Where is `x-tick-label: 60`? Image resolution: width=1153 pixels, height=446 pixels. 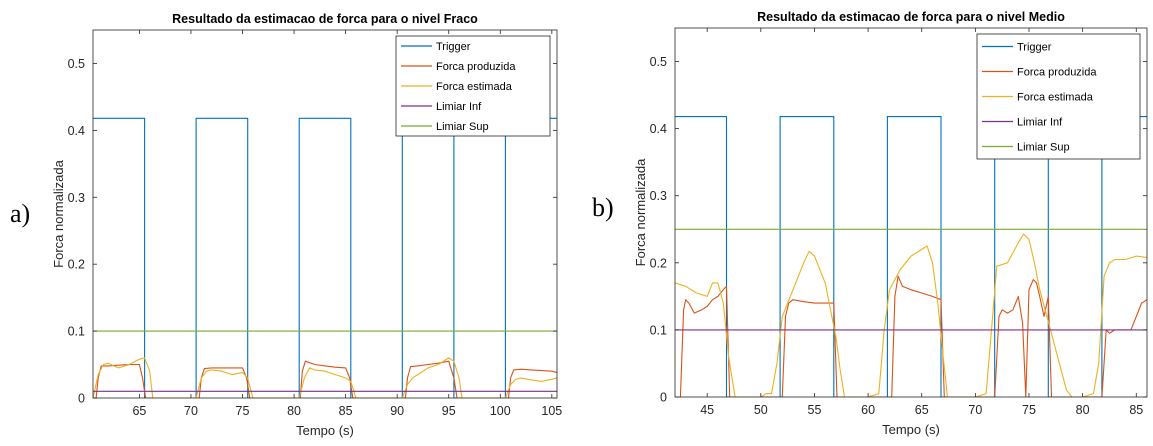 x-tick-label: 60 is located at coordinates (868, 410).